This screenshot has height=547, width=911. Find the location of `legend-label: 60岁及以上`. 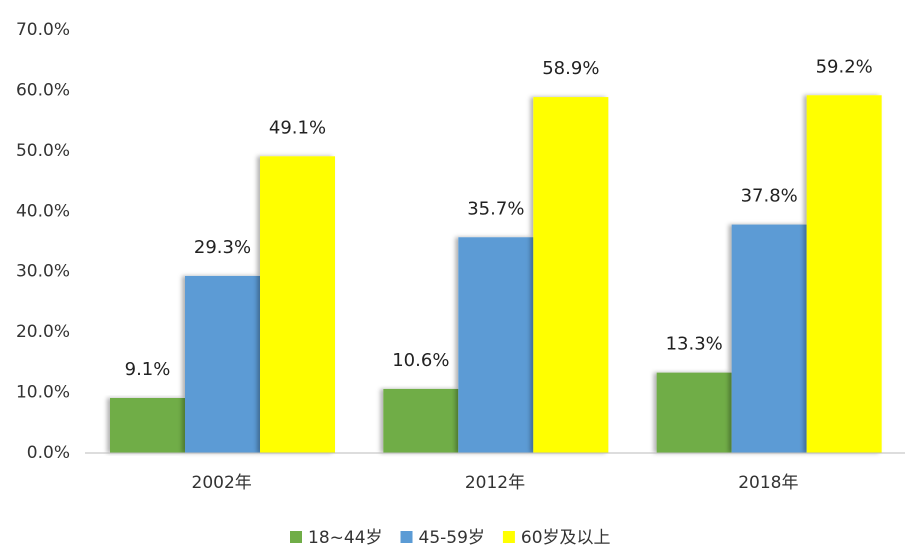

legend-label: 60岁及以上 is located at coordinates (566, 537).